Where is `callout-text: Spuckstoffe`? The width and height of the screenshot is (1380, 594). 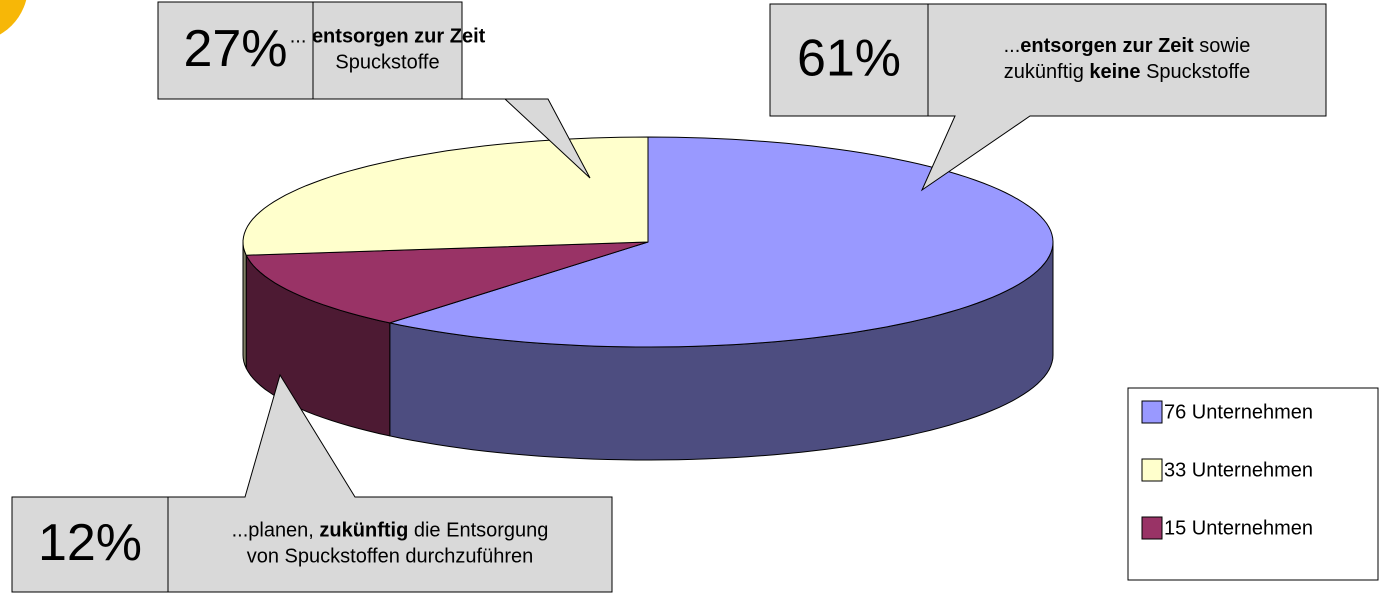 callout-text: Spuckstoffe is located at coordinates (387, 63).